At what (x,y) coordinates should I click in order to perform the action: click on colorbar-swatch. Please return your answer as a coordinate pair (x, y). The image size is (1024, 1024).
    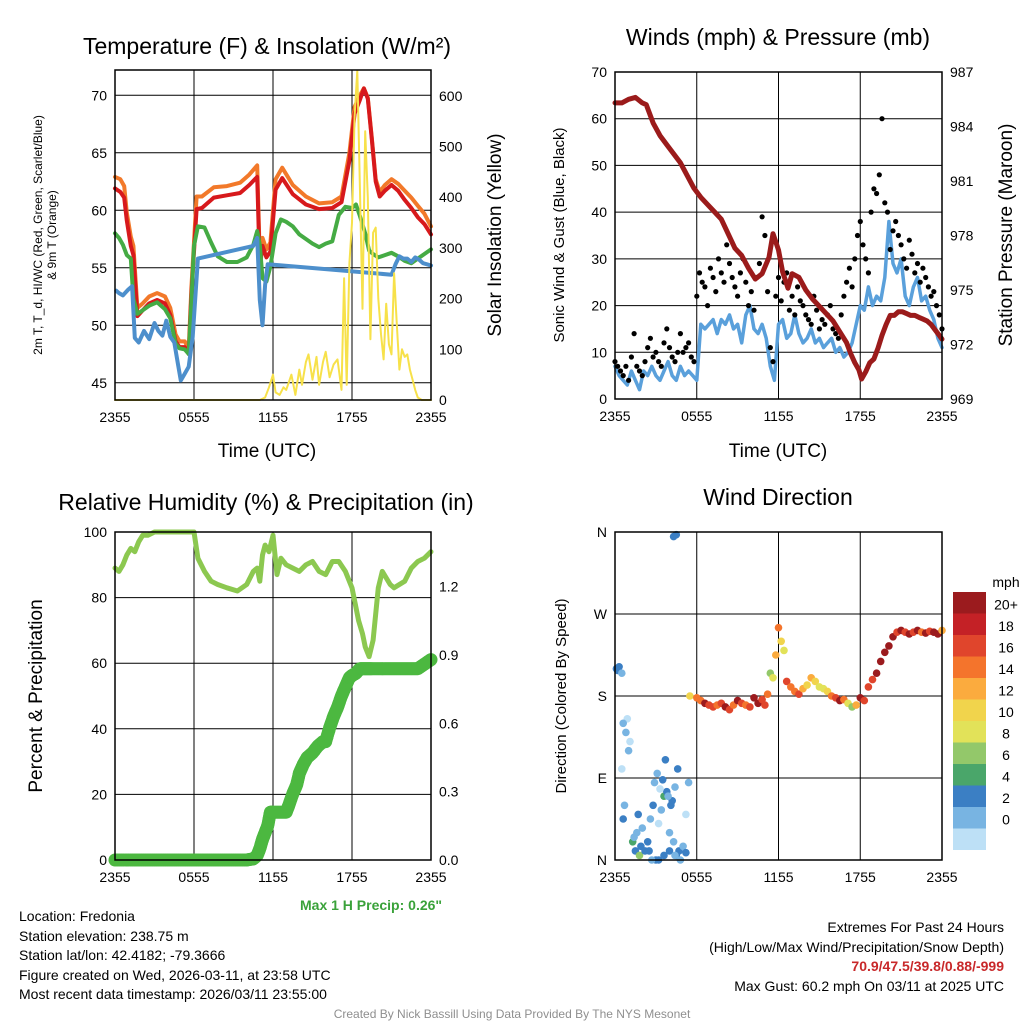
    Looking at the image, I should click on (969, 796).